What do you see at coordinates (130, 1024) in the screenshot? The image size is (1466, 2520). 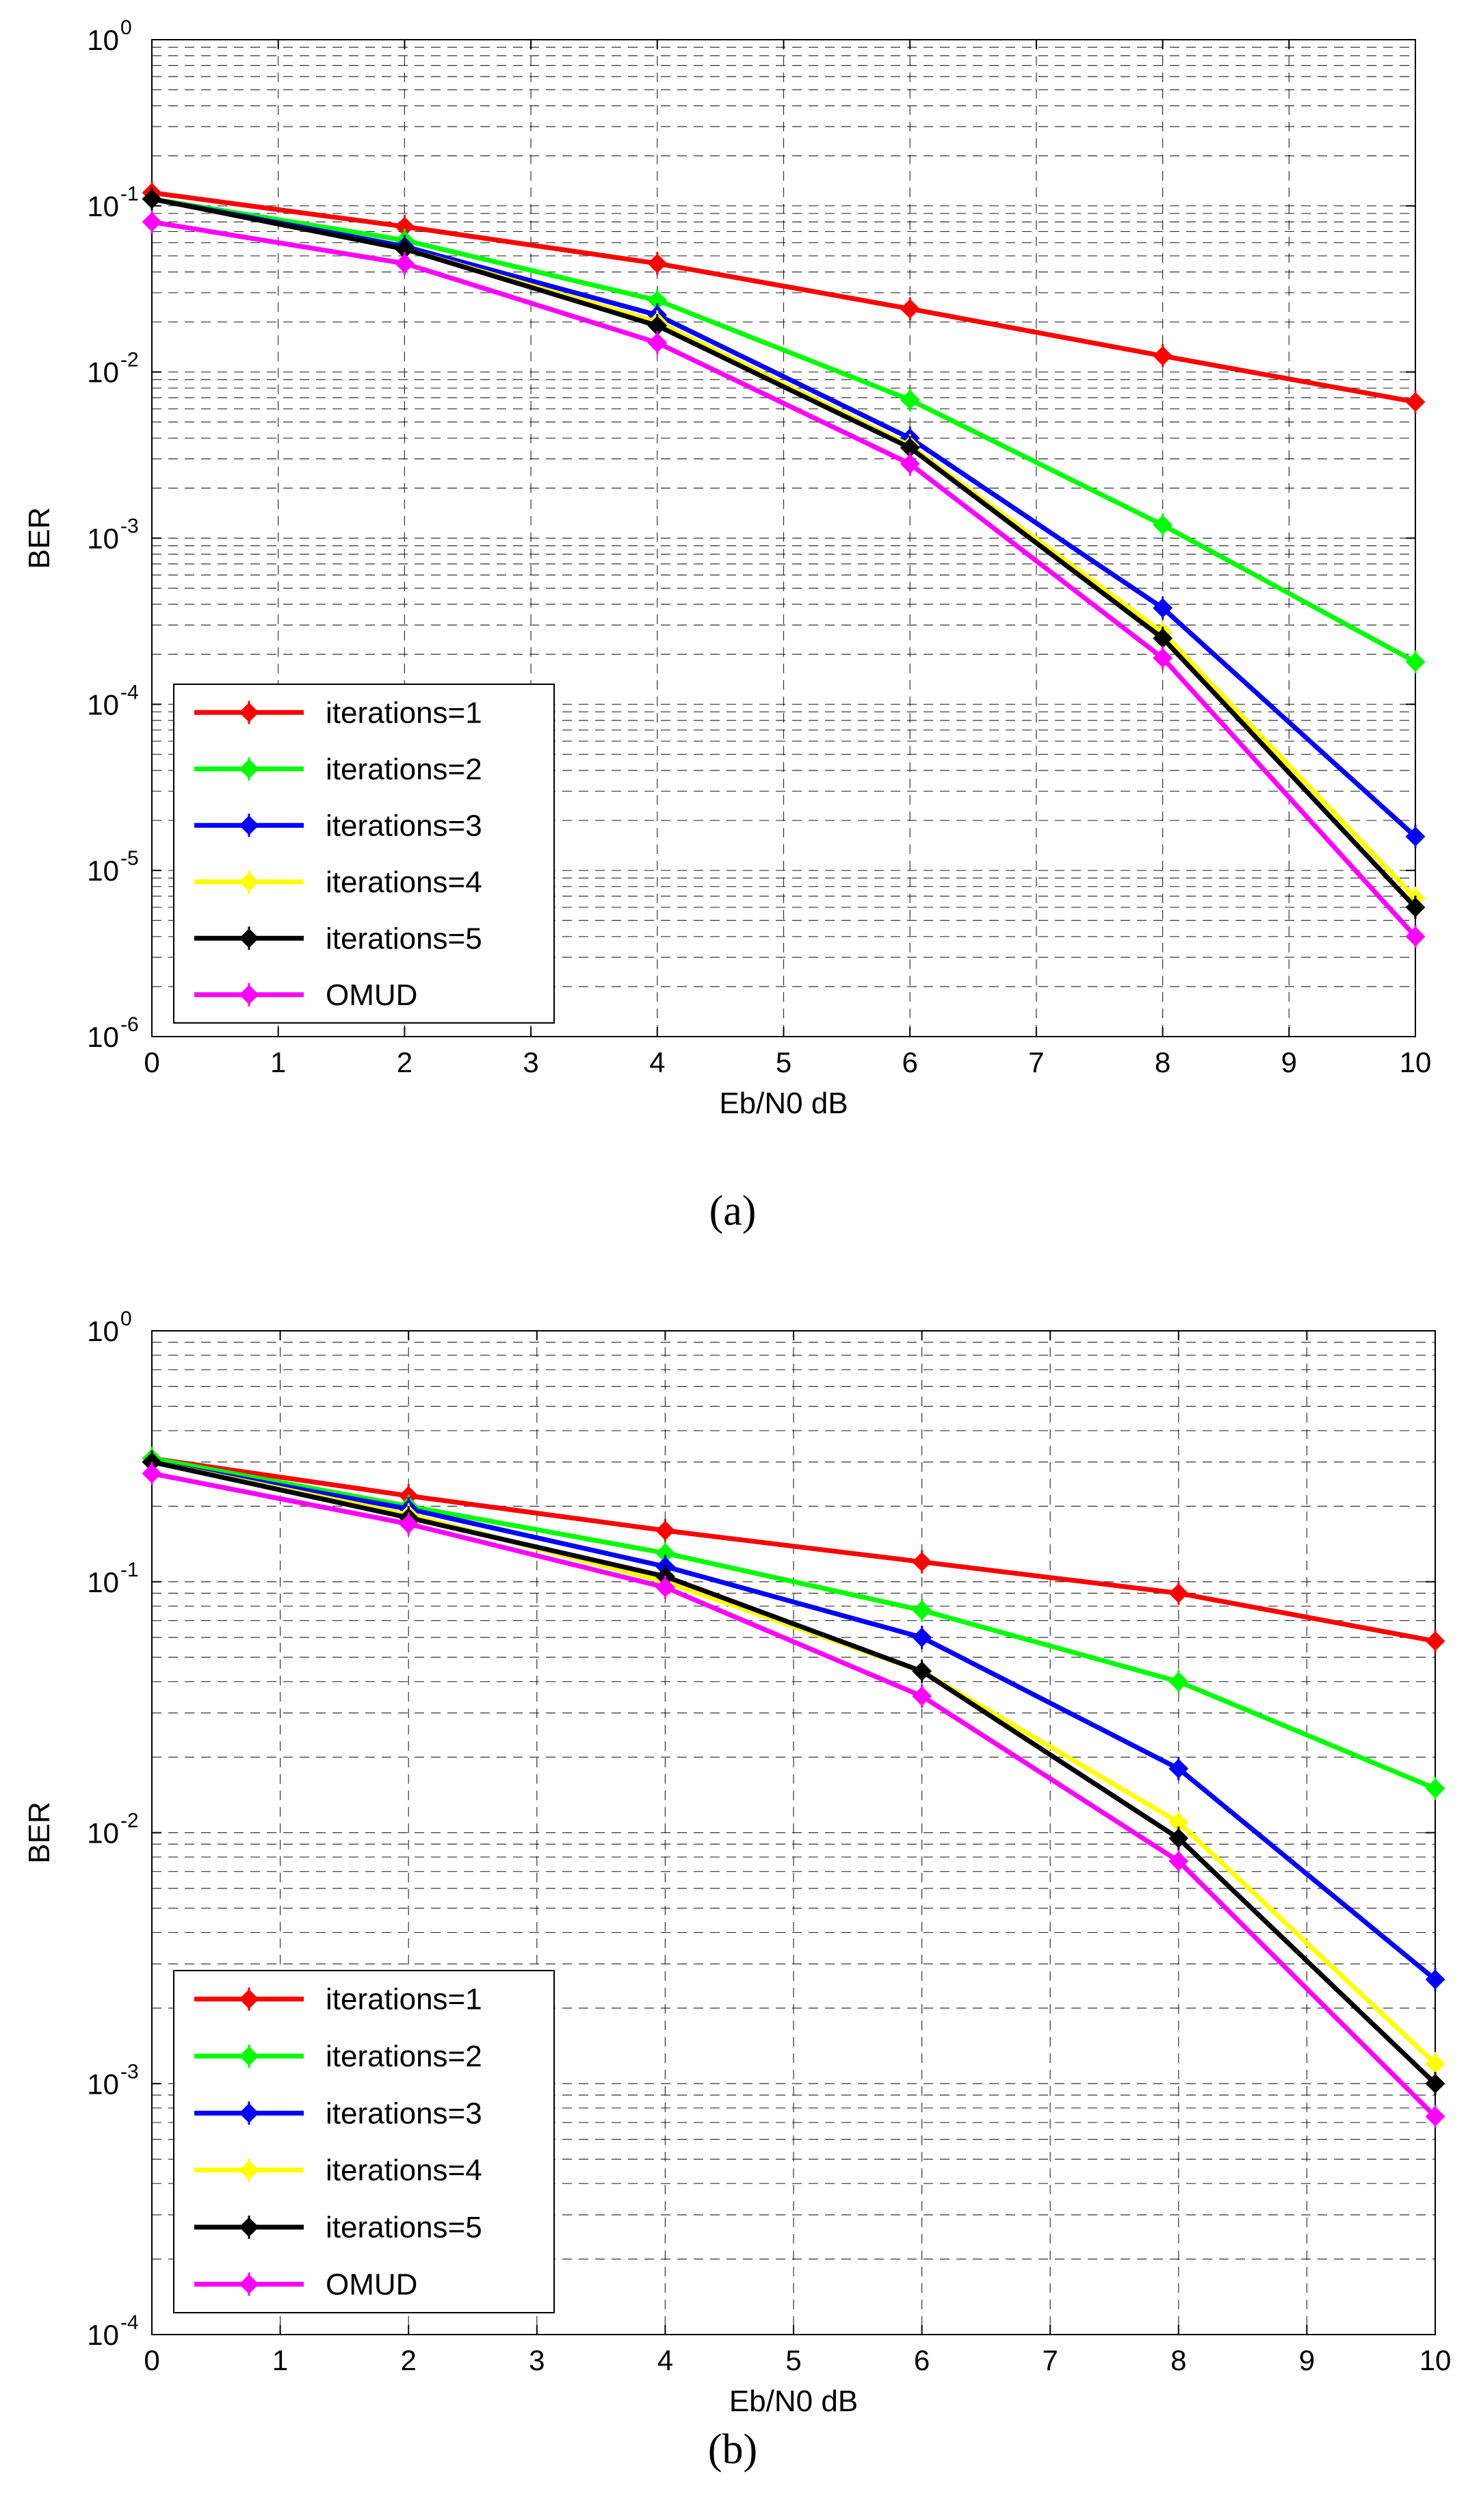 I see `y-tick-exponent: -6` at bounding box center [130, 1024].